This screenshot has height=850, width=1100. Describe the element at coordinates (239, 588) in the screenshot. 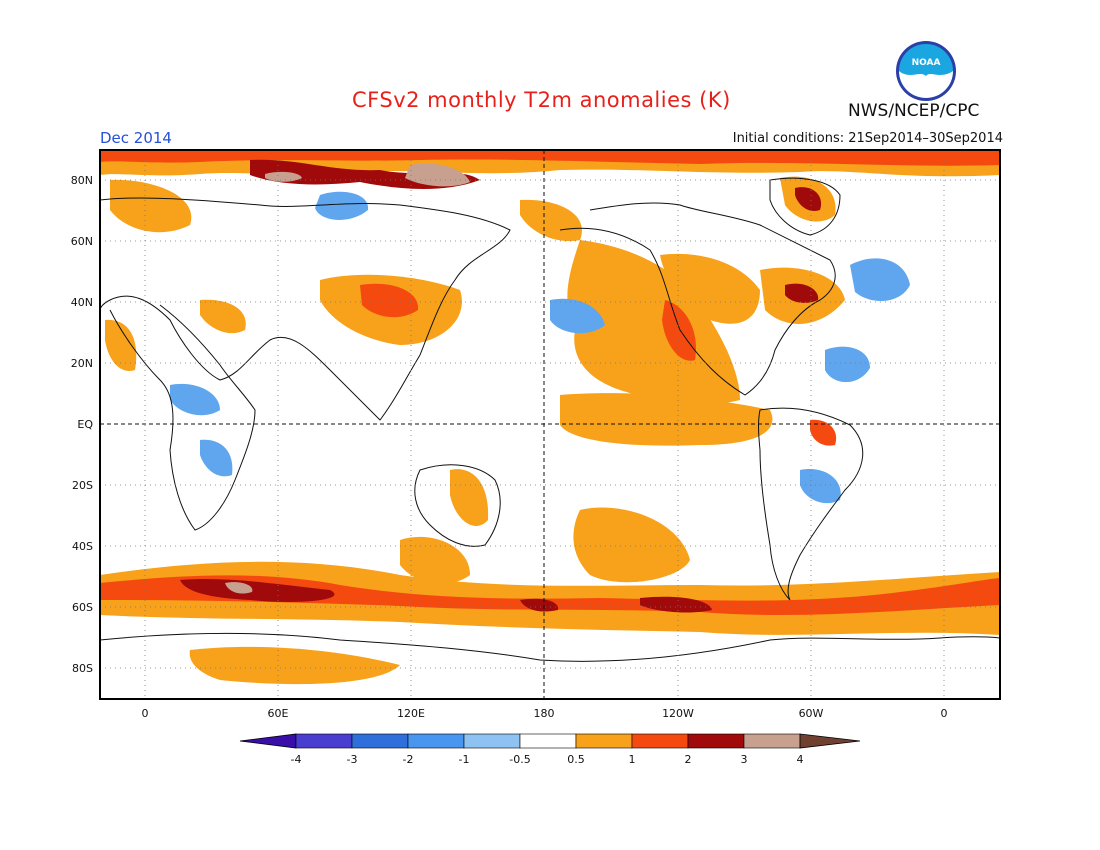

I see `southern-ocean-extreme` at that location.